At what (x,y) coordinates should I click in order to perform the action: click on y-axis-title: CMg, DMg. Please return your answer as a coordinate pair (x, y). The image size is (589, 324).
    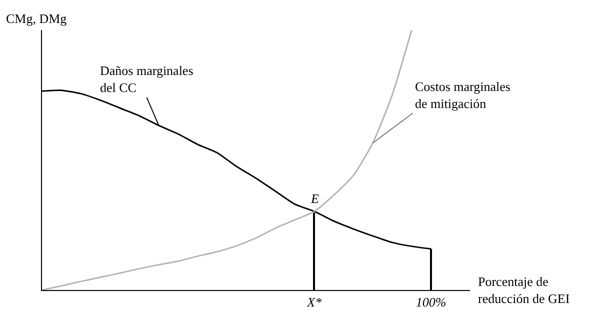
    Looking at the image, I should click on (37, 18).